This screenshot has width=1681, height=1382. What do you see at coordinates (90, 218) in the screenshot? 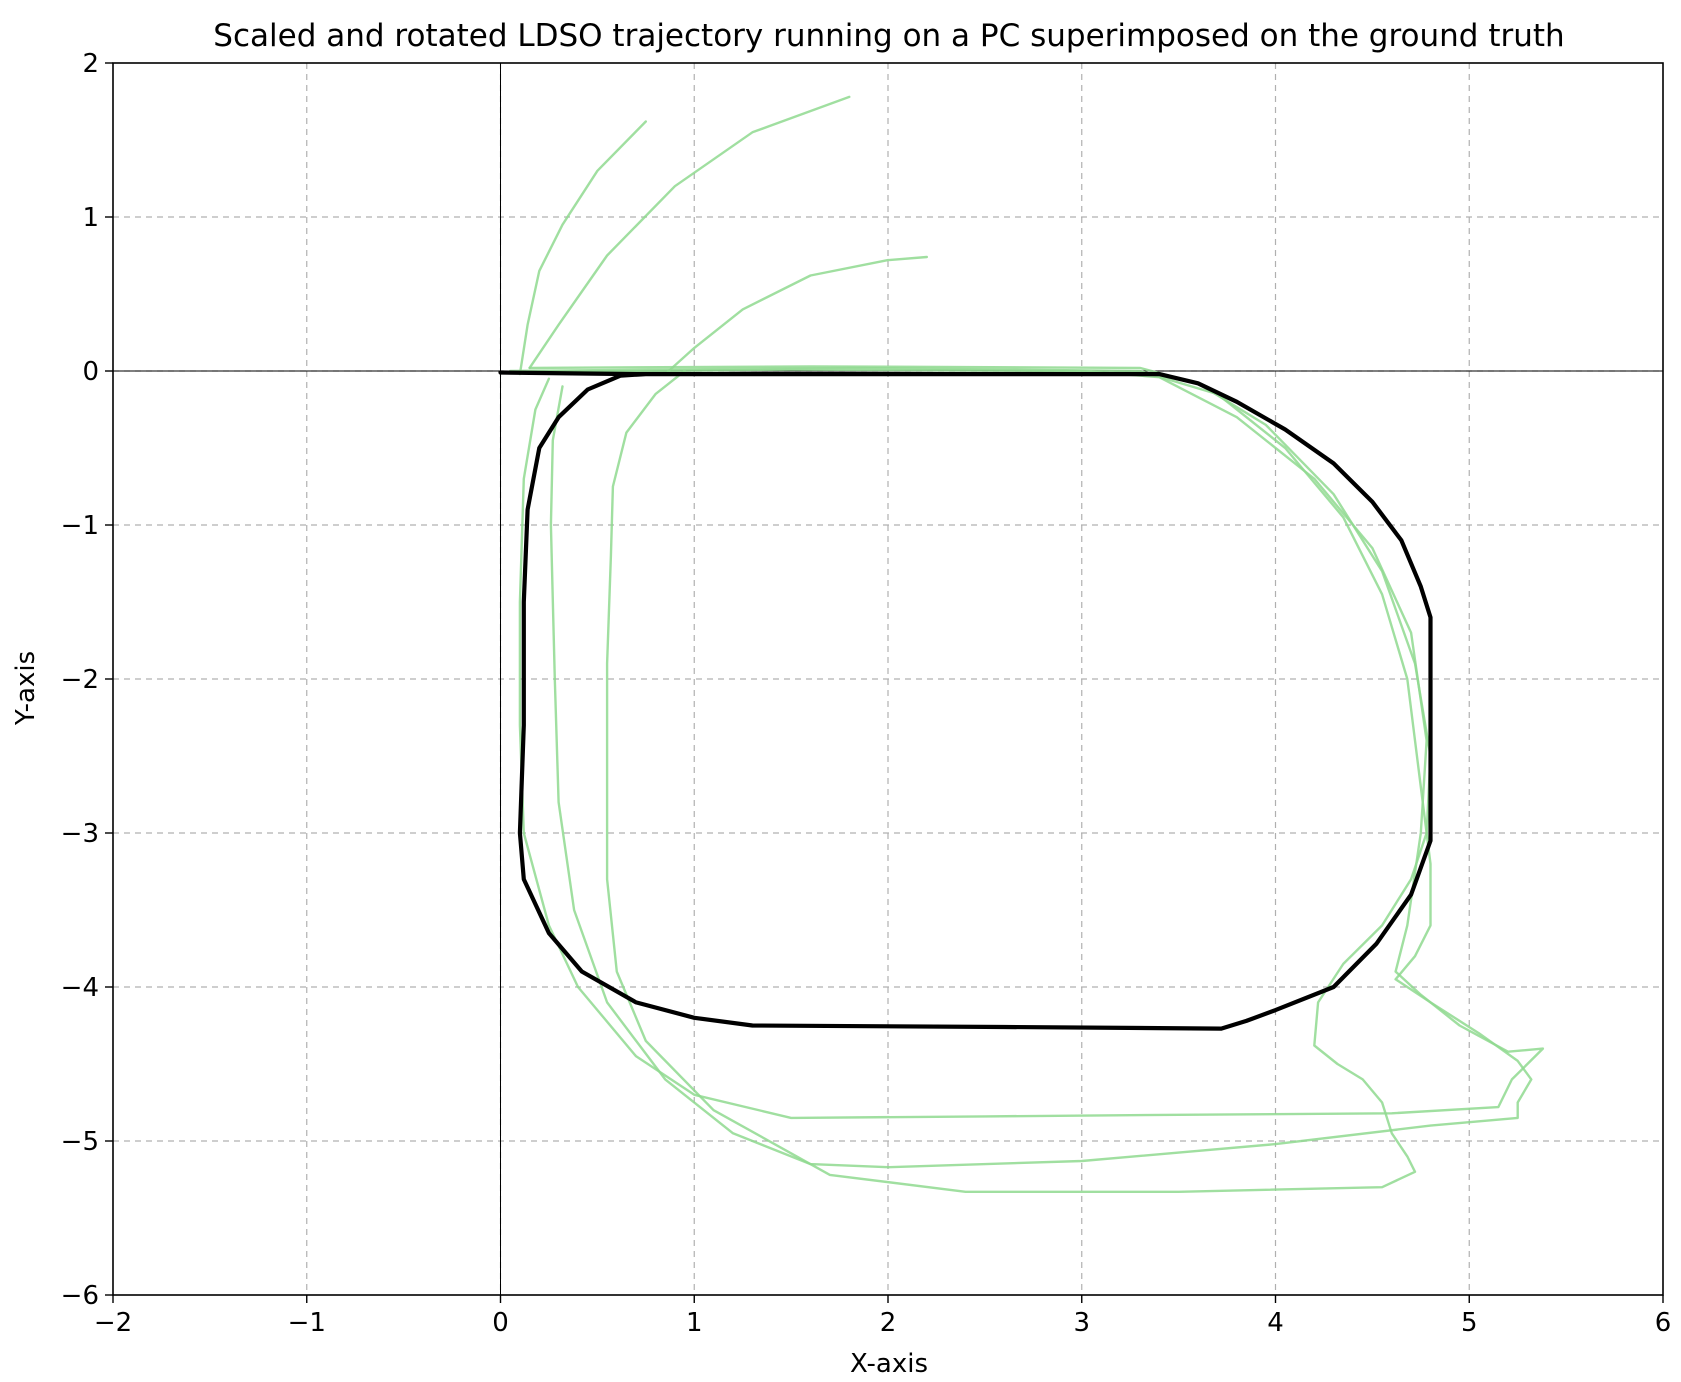
I see `y-tick-label: 1` at bounding box center [90, 218].